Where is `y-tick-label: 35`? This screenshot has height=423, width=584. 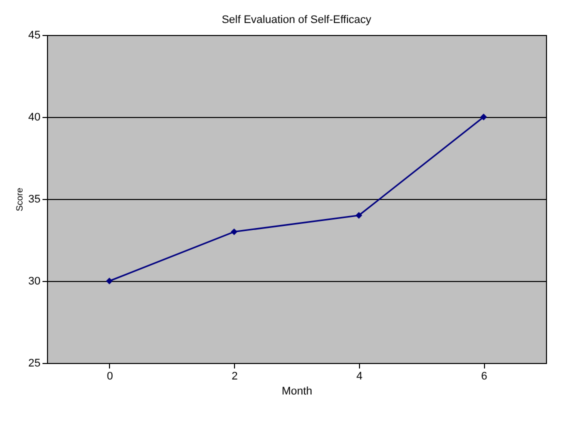 y-tick-label: 35 is located at coordinates (34, 200).